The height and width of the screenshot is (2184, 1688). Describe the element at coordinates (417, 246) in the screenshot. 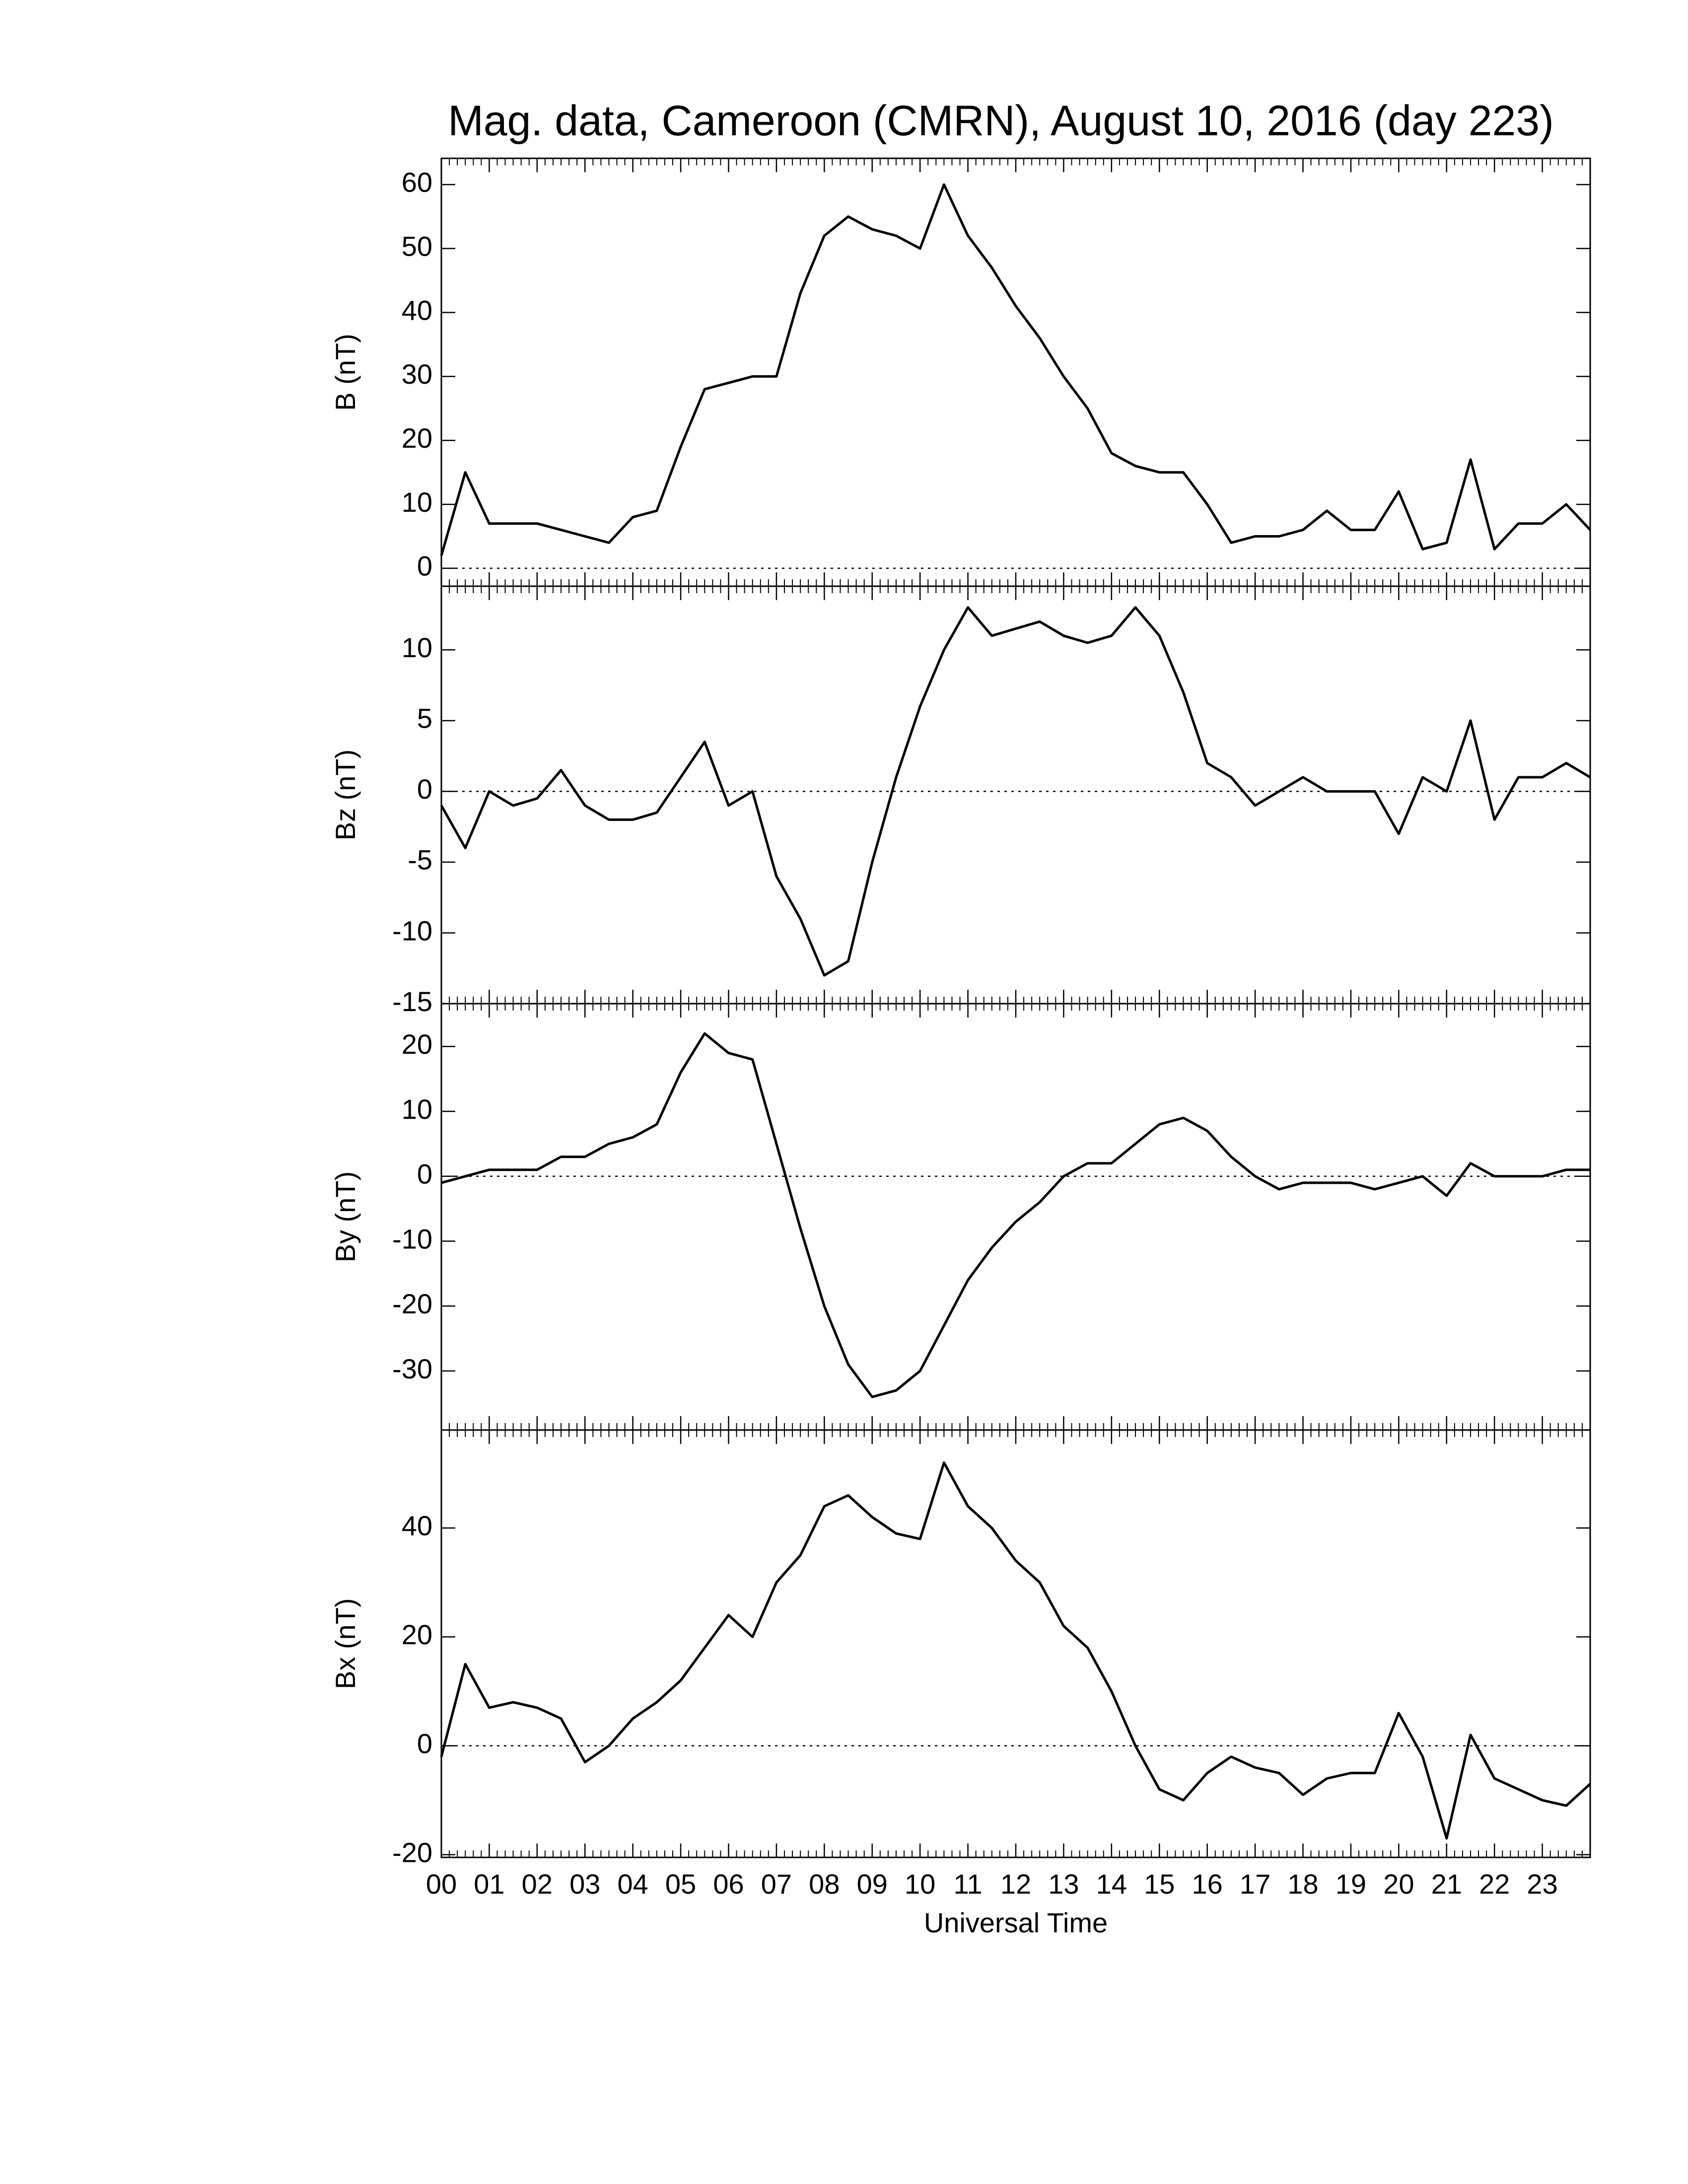

I see `y-tick-label: 50` at that location.